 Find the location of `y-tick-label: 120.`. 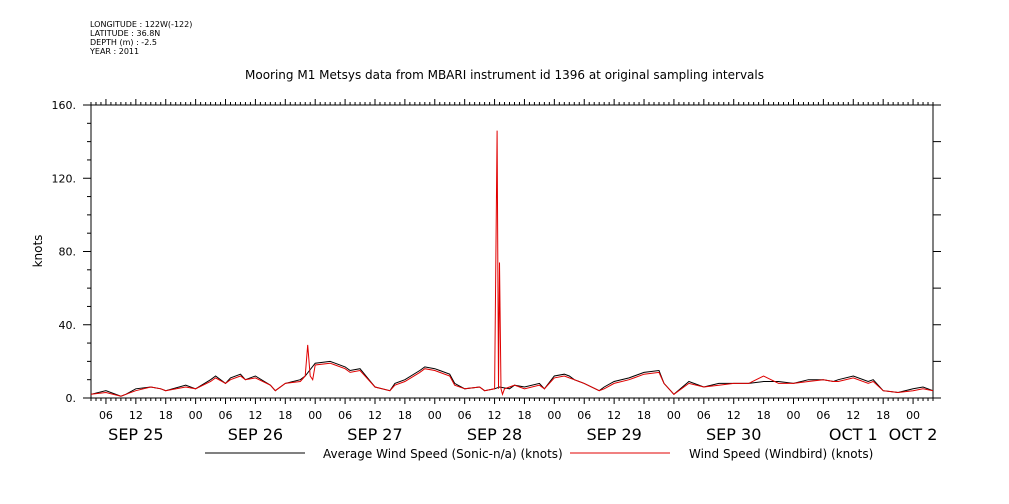

y-tick-label: 120. is located at coordinates (64, 178).